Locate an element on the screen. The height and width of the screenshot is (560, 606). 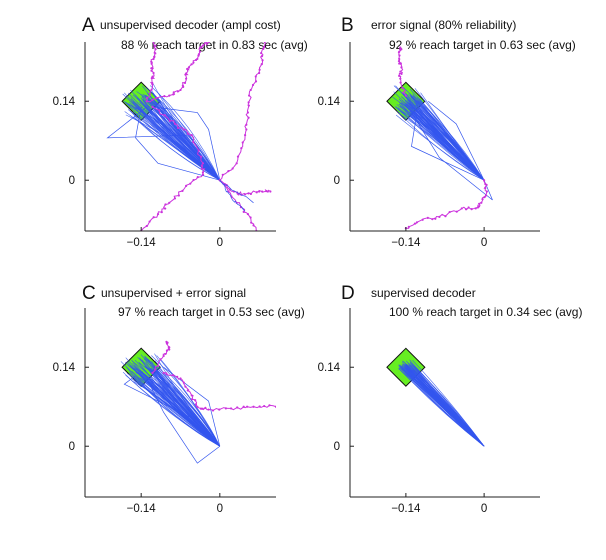
panel-subtitle: 100 % reach target in 0.34 sec (avg) is located at coordinates (485, 312).